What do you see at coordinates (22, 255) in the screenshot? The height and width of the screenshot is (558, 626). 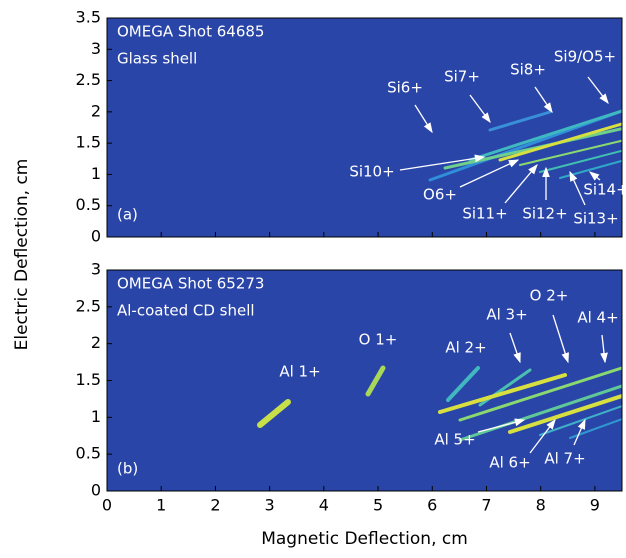 I see `y-axis-label: Electric Deflection, cm` at bounding box center [22, 255].